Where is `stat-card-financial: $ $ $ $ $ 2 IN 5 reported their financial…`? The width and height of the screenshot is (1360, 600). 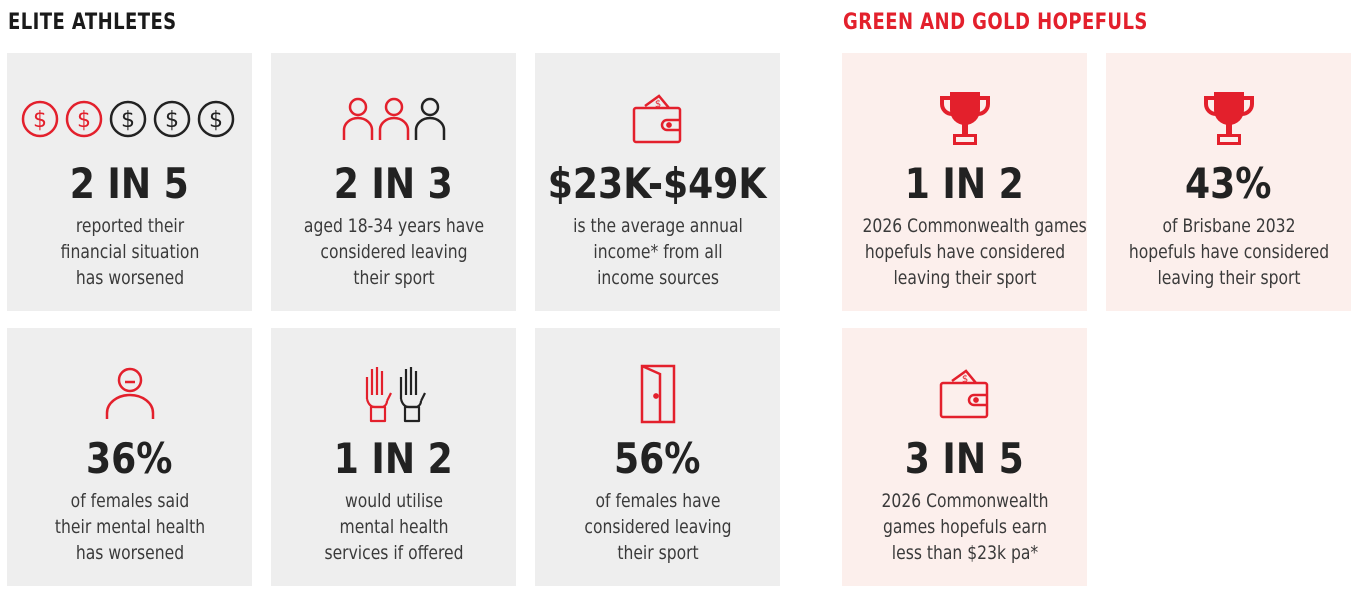 stat-card-financial: $ $ $ $ $ 2 IN 5 reported their financial… is located at coordinates (129, 182).